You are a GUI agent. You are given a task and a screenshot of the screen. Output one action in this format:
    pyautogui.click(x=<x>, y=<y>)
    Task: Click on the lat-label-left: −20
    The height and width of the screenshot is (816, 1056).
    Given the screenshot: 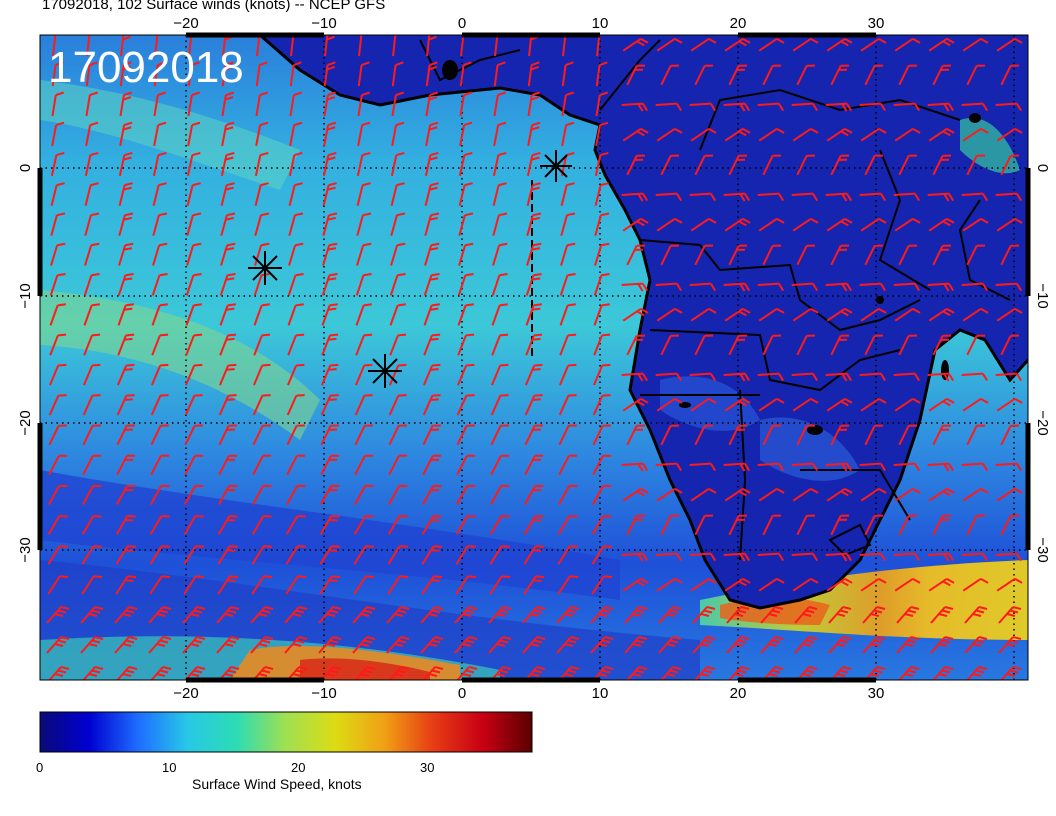 What is the action you would take?
    pyautogui.click(x=25, y=422)
    